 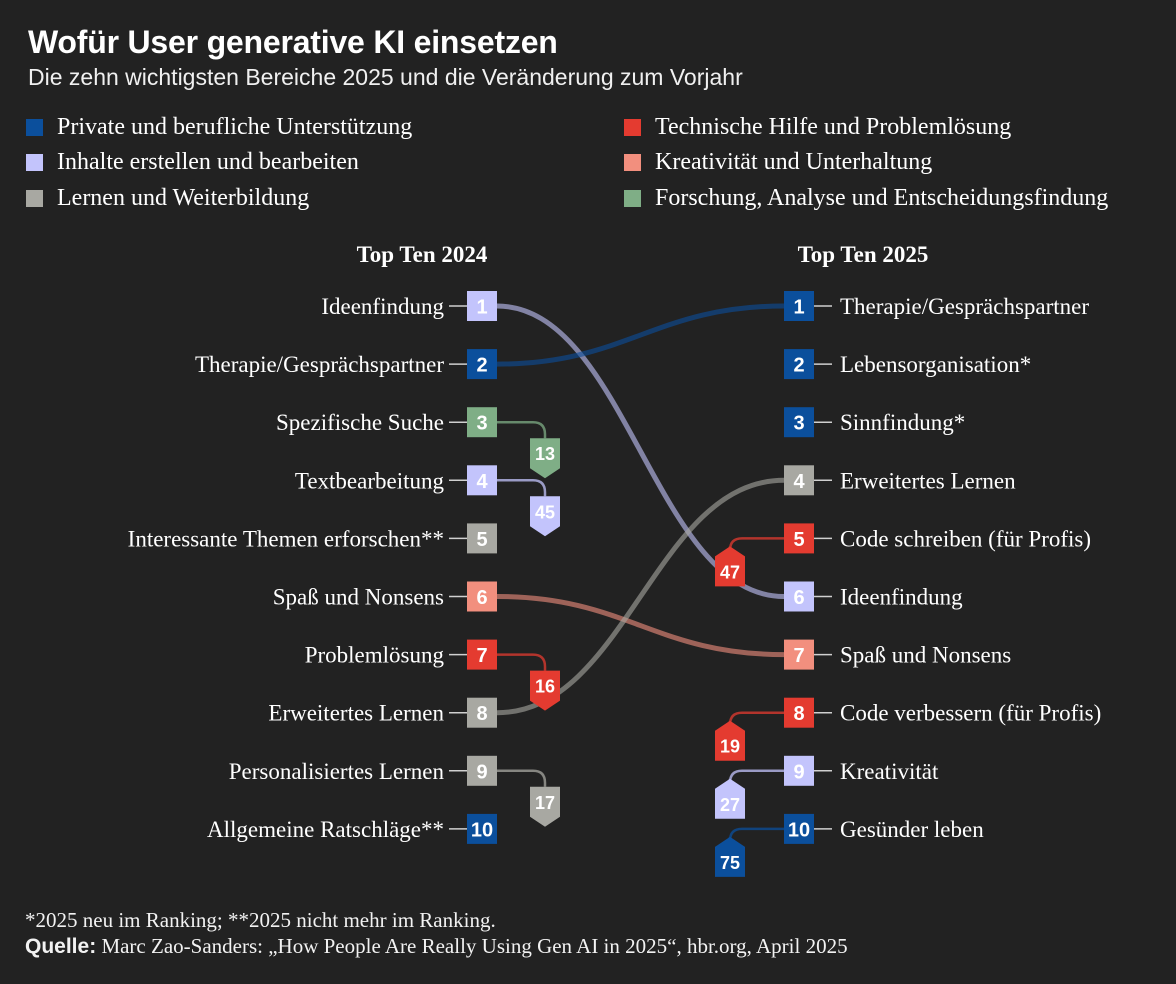 I want to click on label-2024: Ideenfindung, so click(x=382, y=306).